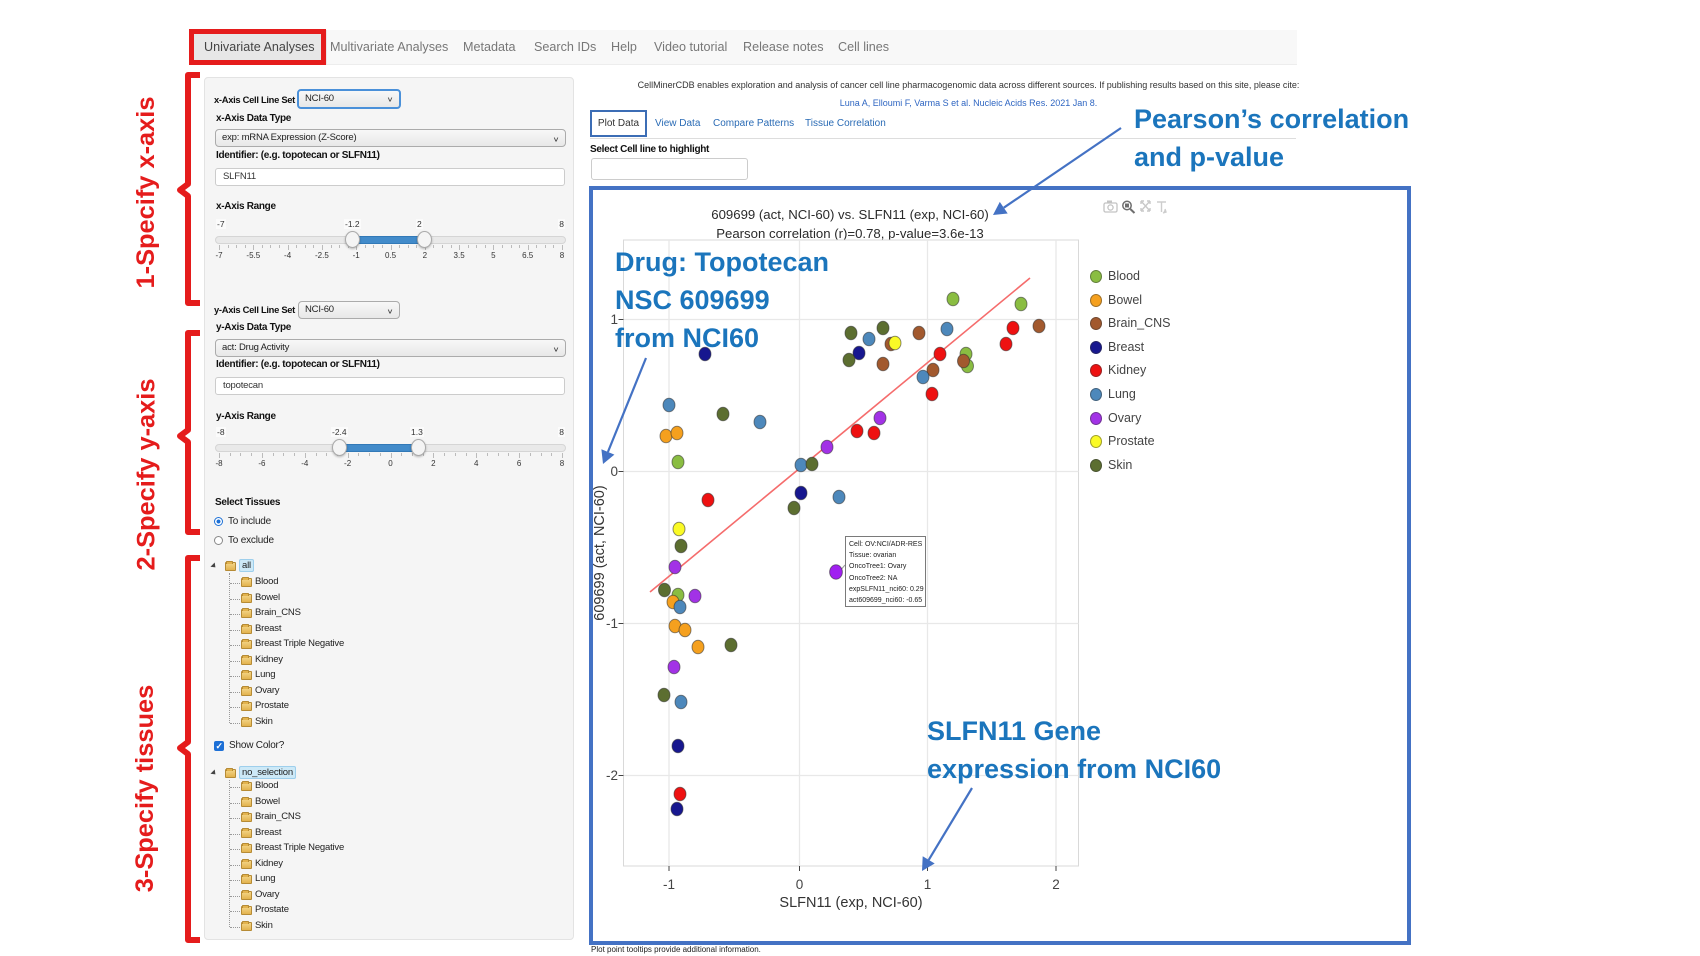 The image size is (1700, 956). What do you see at coordinates (1056, 884) in the screenshot?
I see `svg-text: 2` at bounding box center [1056, 884].